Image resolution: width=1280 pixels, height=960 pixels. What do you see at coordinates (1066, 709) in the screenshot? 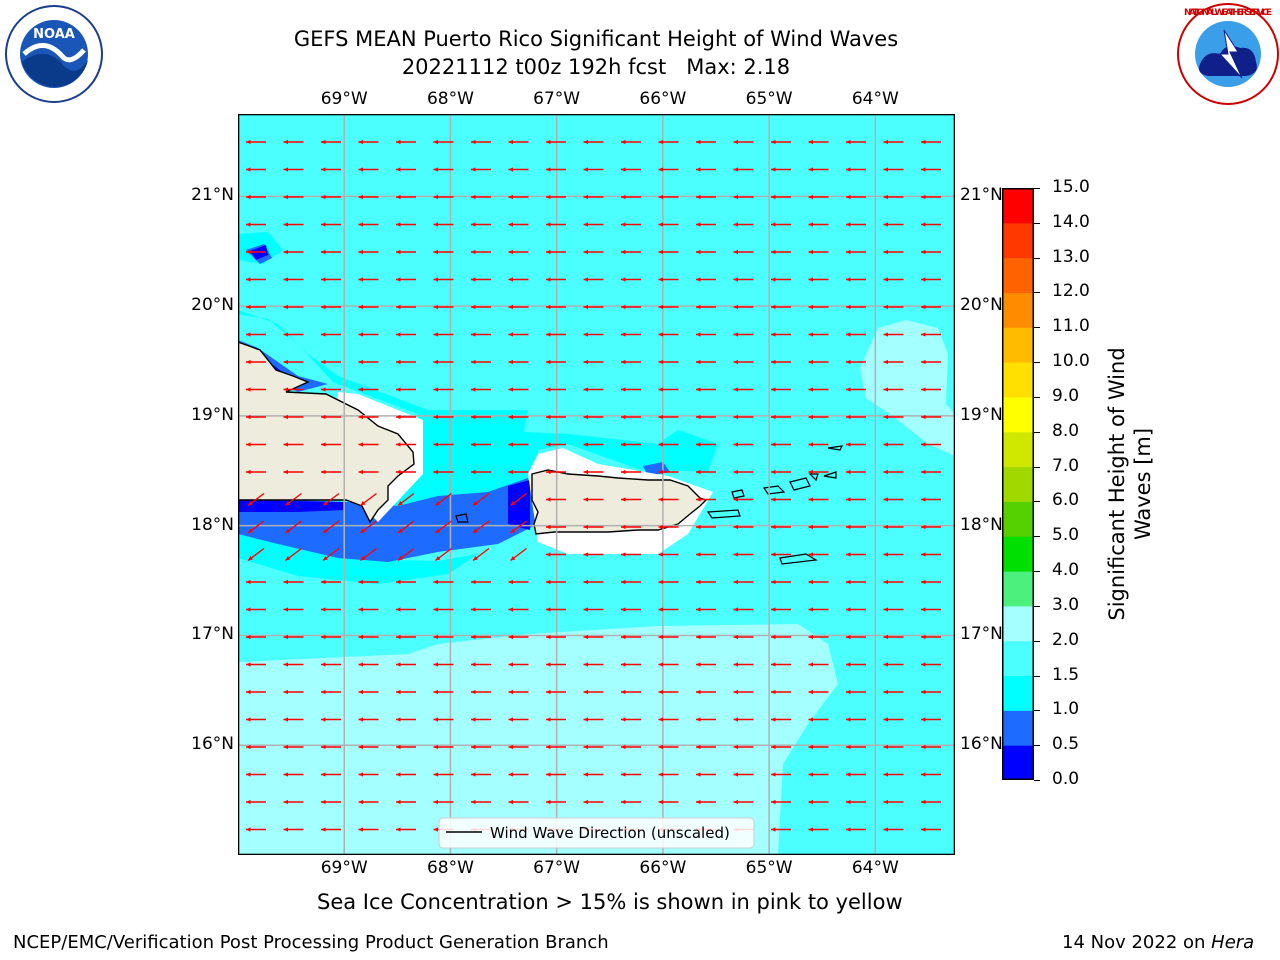
I see `colorbar-tick-label: 1.0` at bounding box center [1066, 709].